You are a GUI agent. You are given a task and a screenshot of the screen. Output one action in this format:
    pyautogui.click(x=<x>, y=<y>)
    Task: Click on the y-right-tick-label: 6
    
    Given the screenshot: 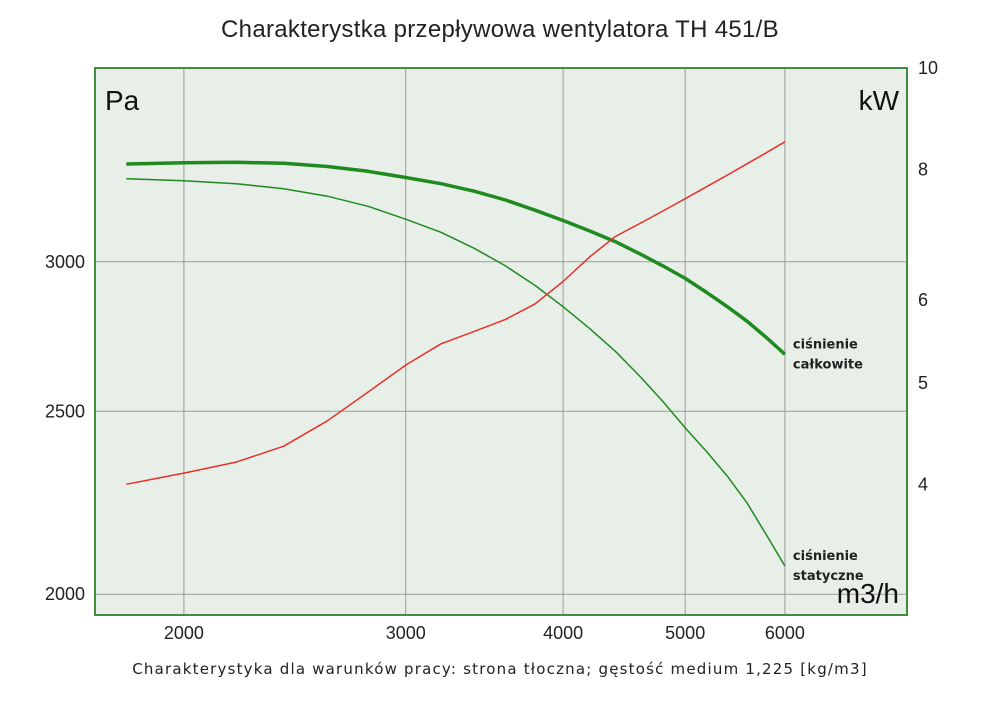 What is the action you would take?
    pyautogui.click(x=923, y=300)
    